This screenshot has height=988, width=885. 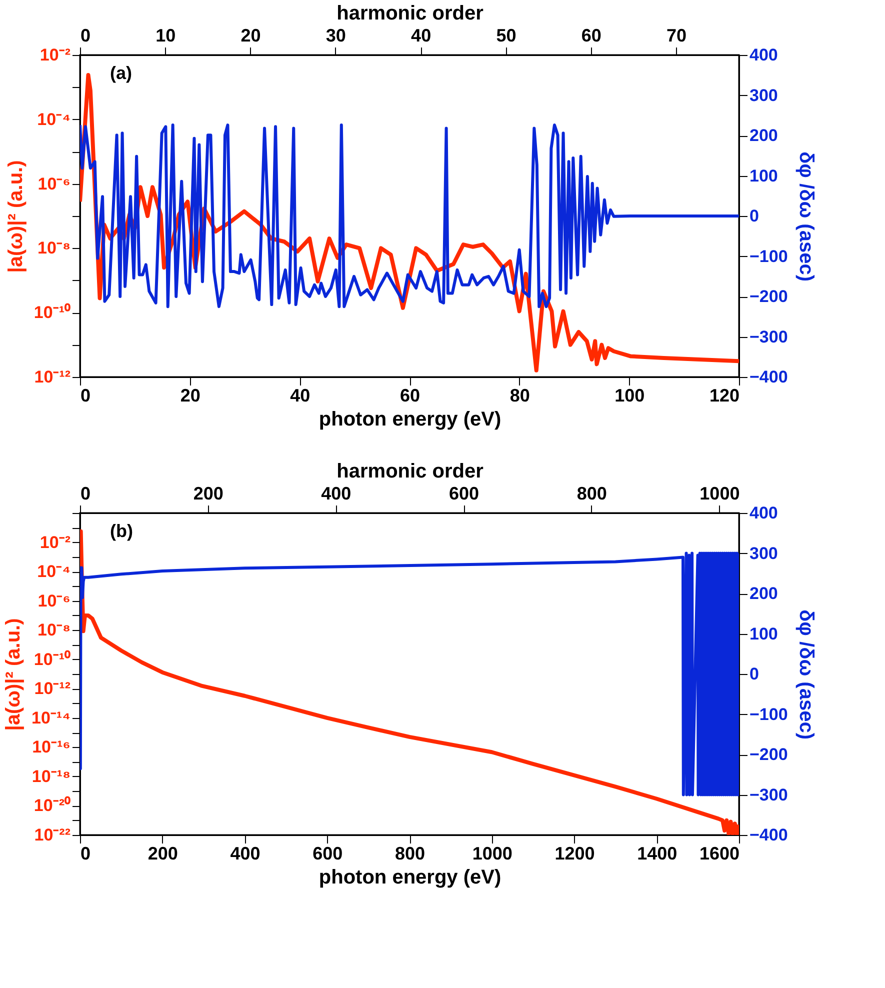 I want to click on y-tick-label: 10⁻¹⁸, so click(x=51, y=776).